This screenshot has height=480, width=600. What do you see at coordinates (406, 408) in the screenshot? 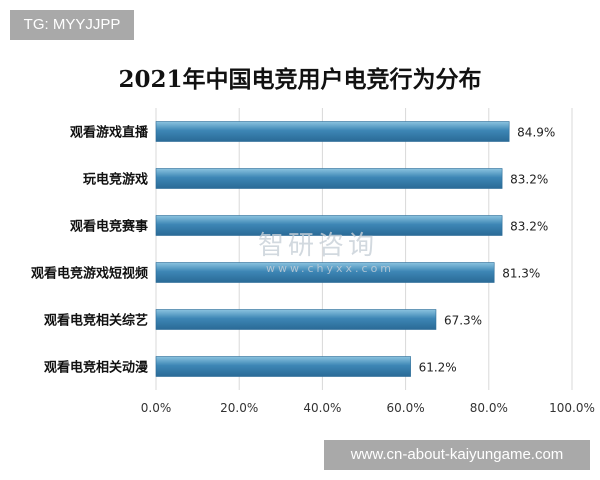
I see `x-tick-label: 60.0%` at bounding box center [406, 408].